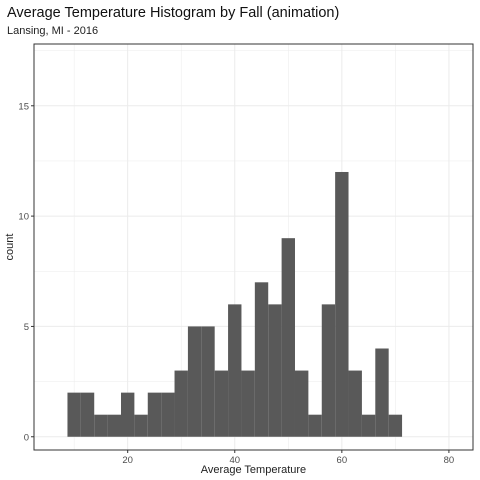 The width and height of the screenshot is (480, 480). I want to click on y-tick-label: 5, so click(26, 327).